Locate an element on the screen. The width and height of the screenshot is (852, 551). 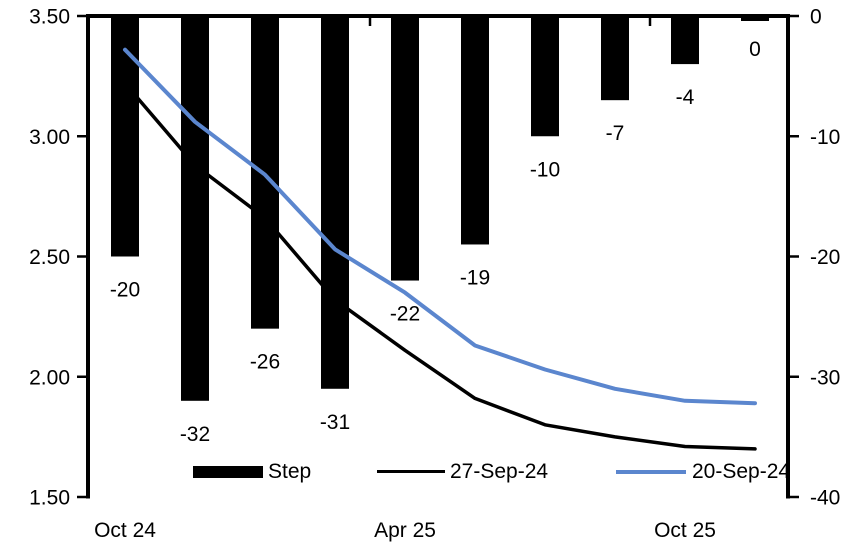
left-axis-label: 3.50 is located at coordinates (49, 17).